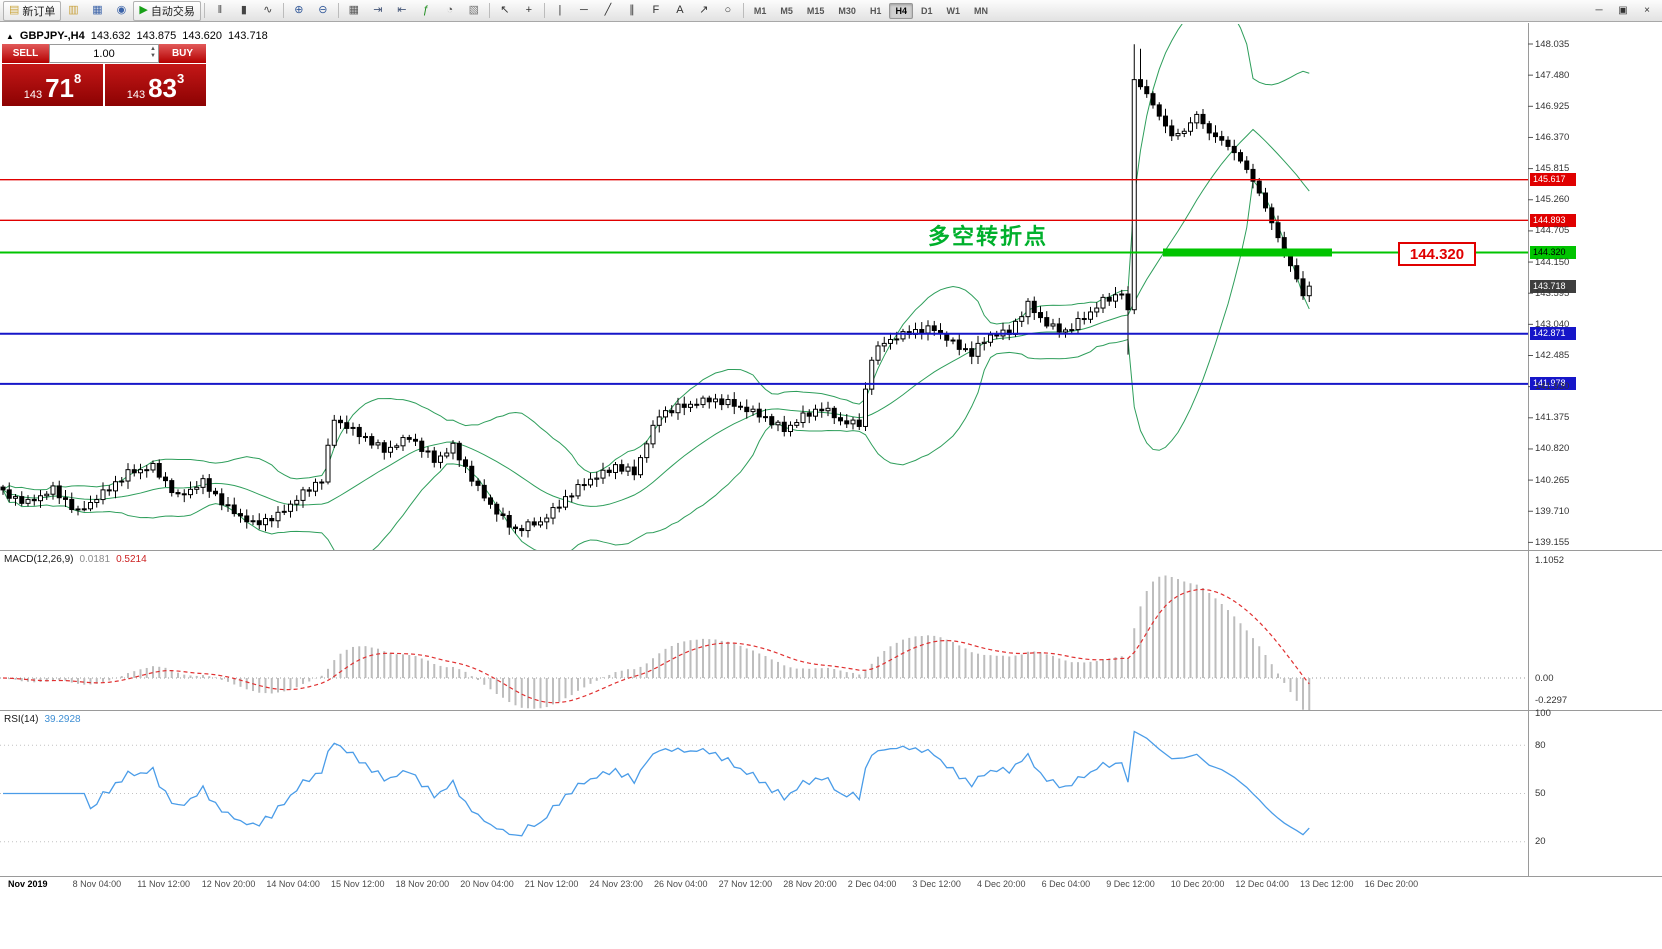  Describe the element at coordinates (815, 10) in the screenshot. I see `timeframe-M15: M15` at that location.